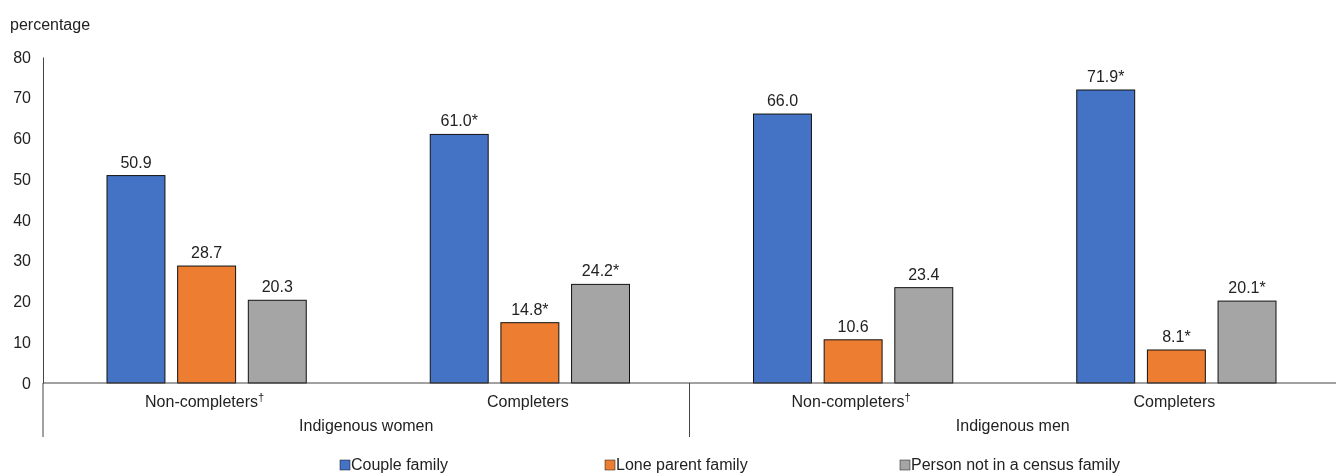 This screenshot has height=476, width=1336. I want to click on data-label: 14.8*, so click(530, 309).